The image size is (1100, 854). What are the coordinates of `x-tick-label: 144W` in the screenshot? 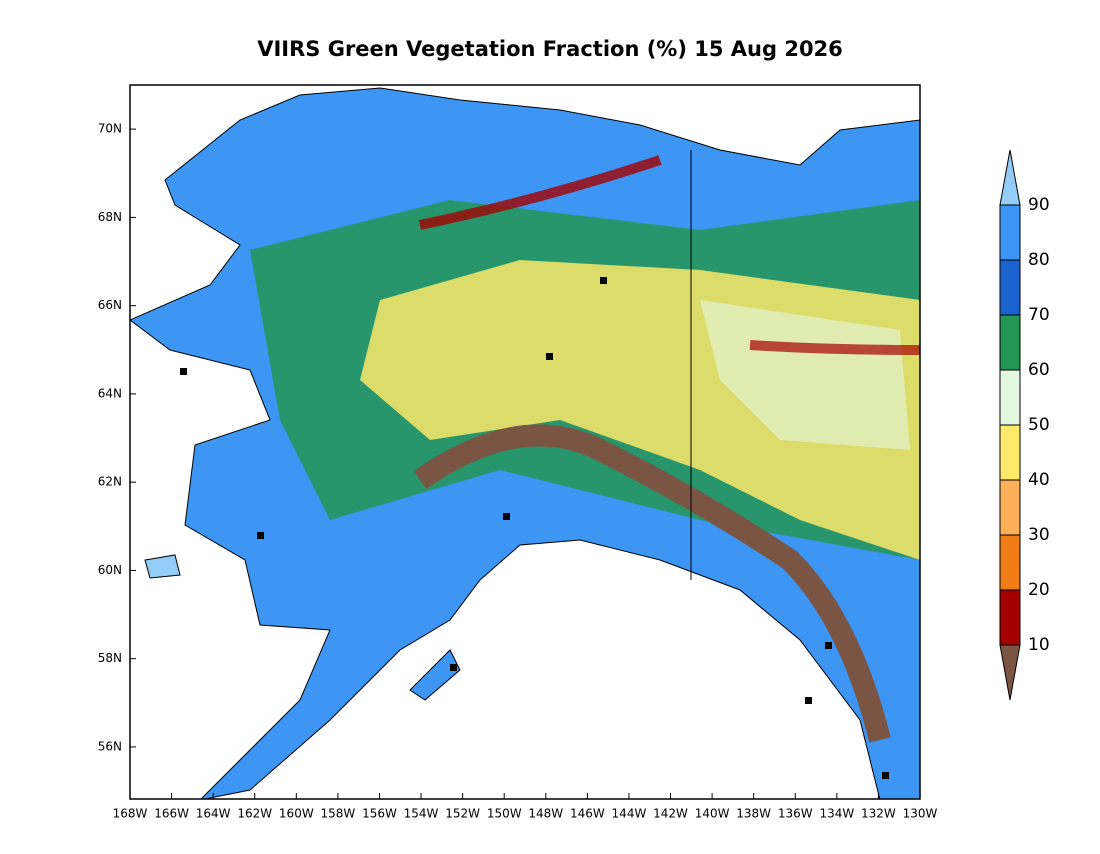 It's located at (629, 814).